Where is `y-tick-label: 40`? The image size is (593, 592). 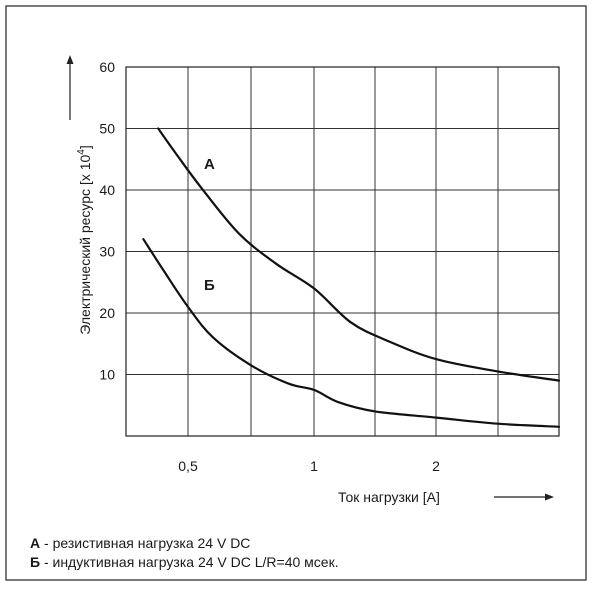 y-tick-label: 40 is located at coordinates (107, 190).